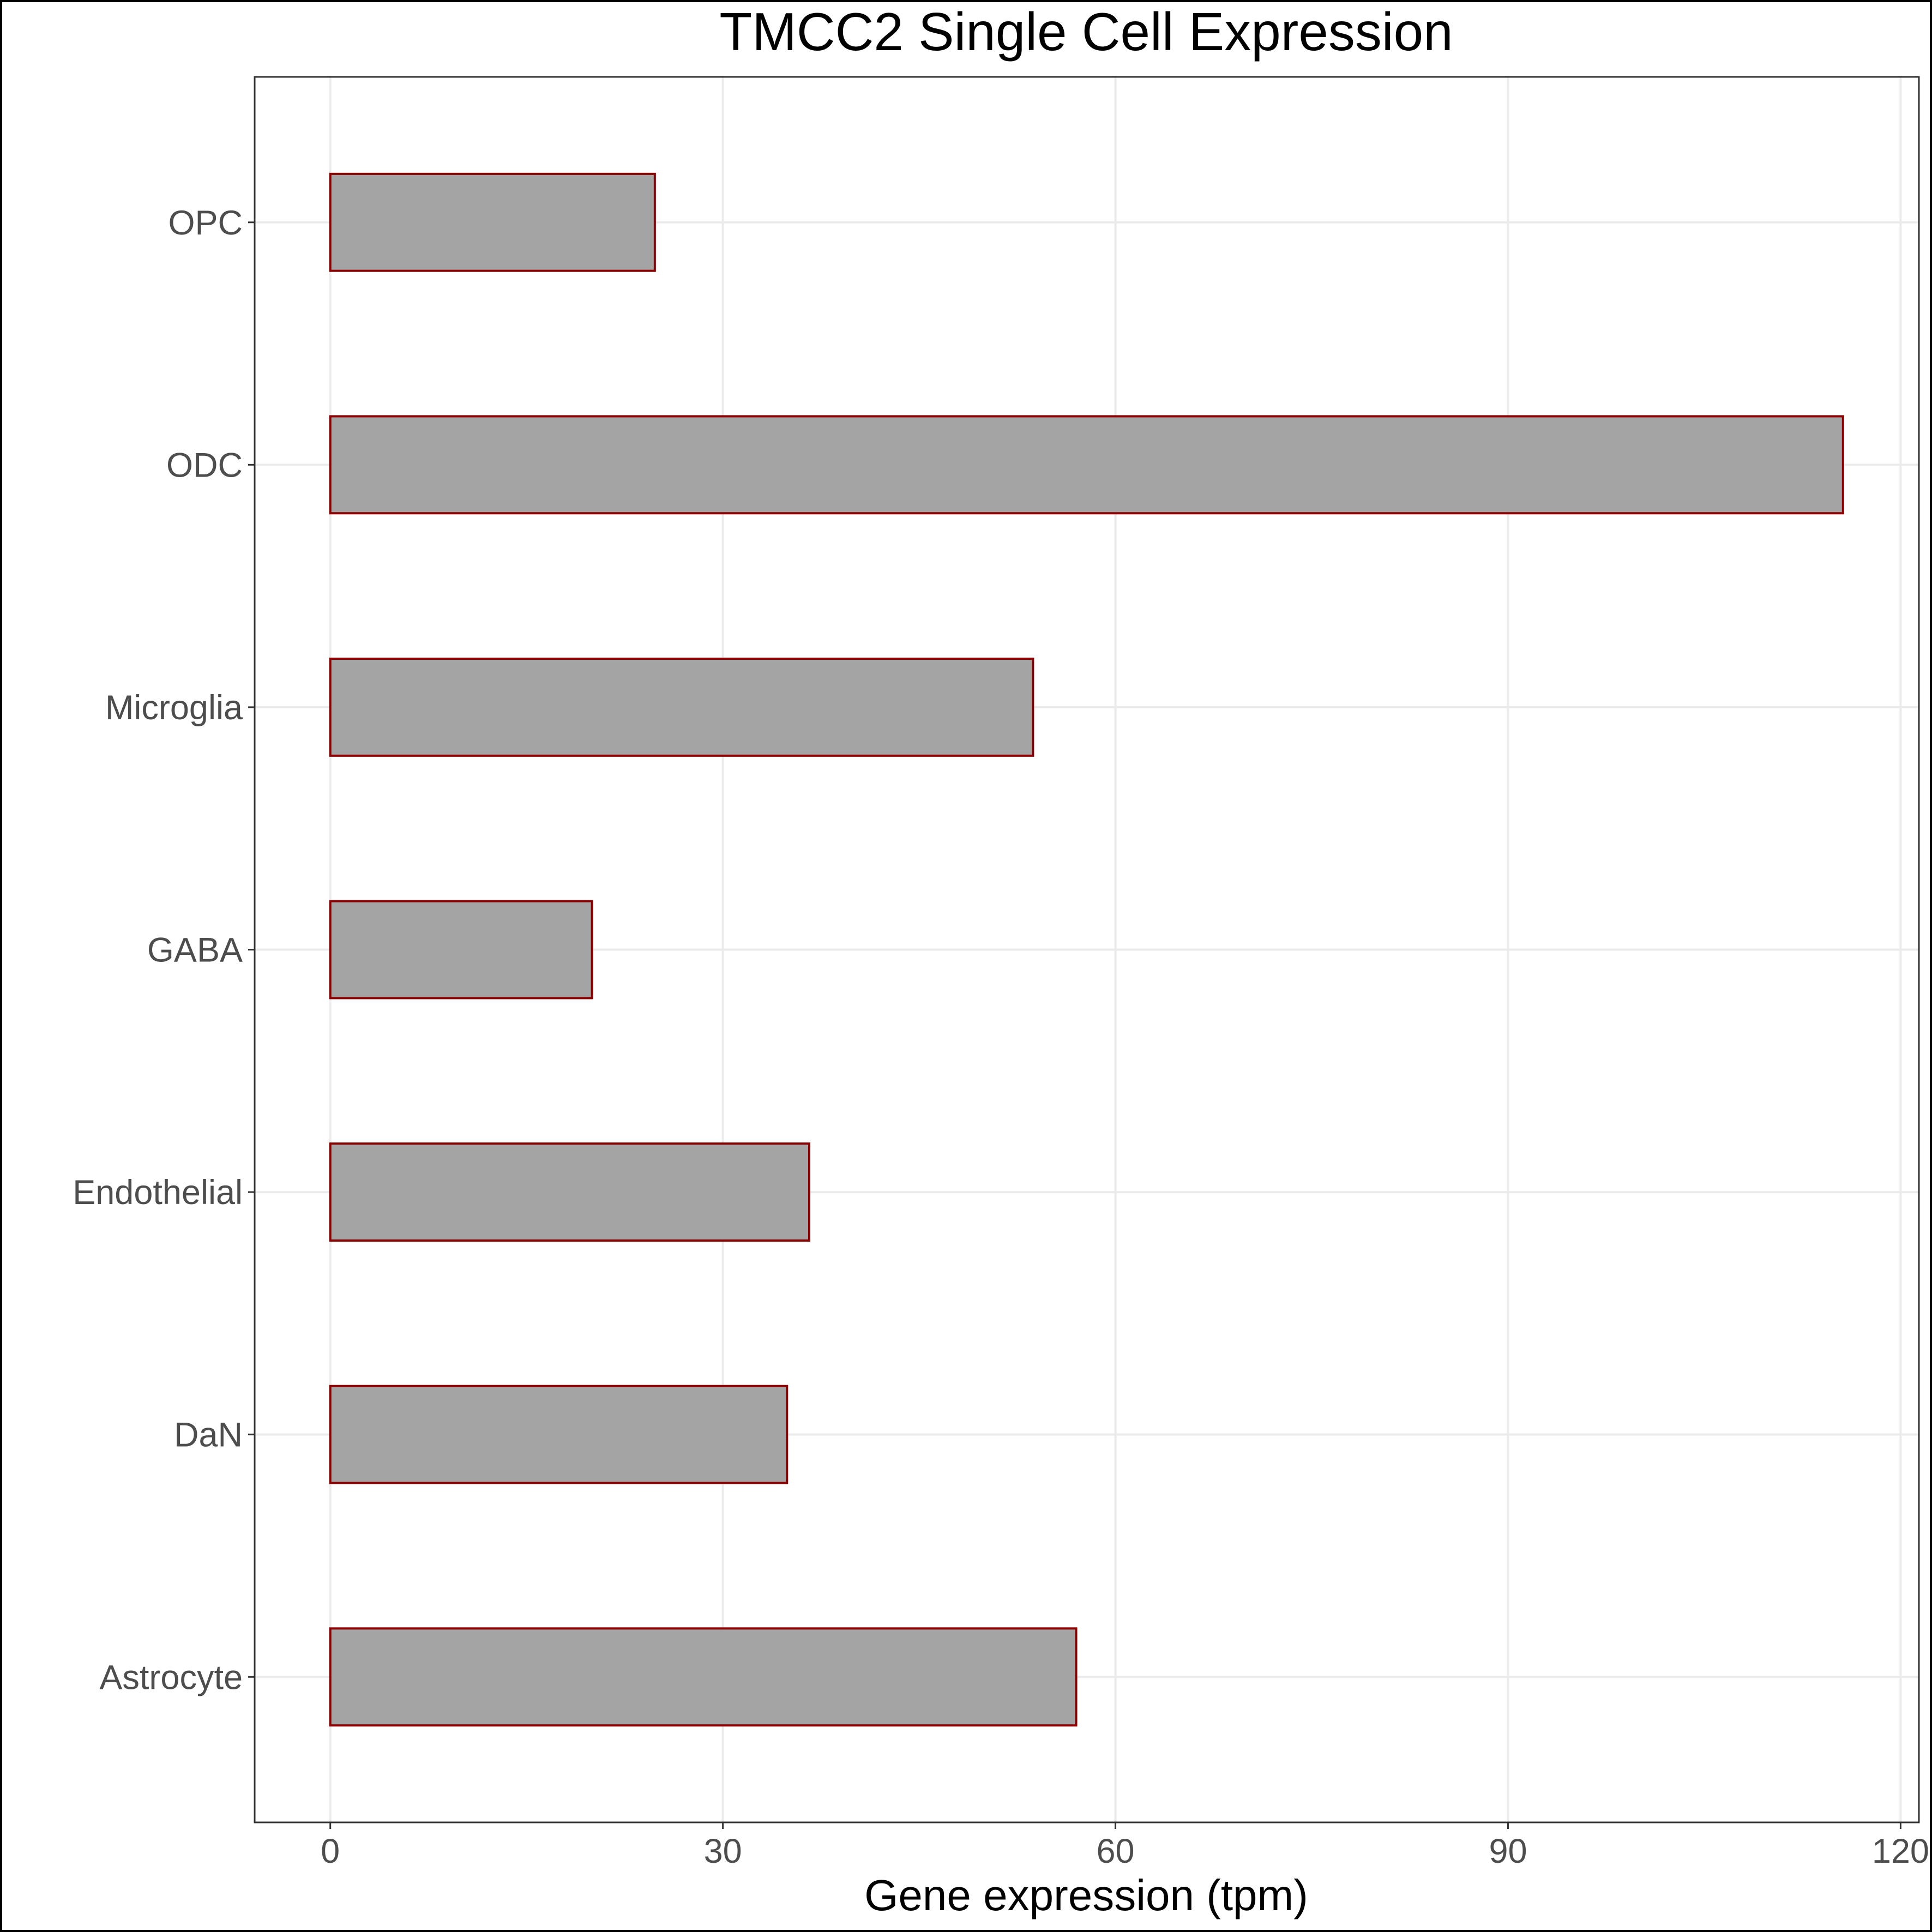  I want to click on x-axis-ticks: 0 30 60 90 120, so click(1125, 1846).